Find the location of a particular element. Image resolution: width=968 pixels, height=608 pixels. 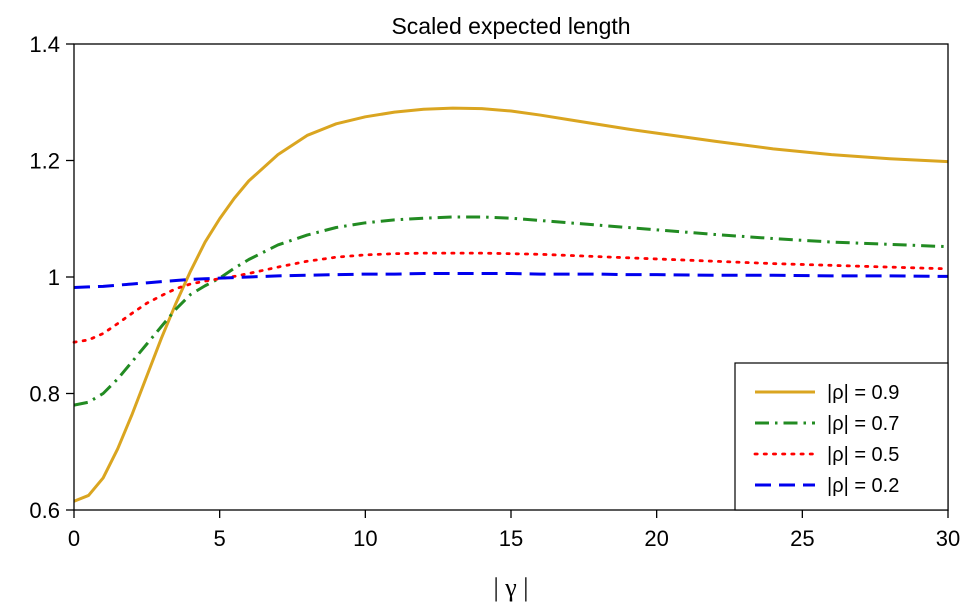

x-tick-label: 5 is located at coordinates (220, 538).